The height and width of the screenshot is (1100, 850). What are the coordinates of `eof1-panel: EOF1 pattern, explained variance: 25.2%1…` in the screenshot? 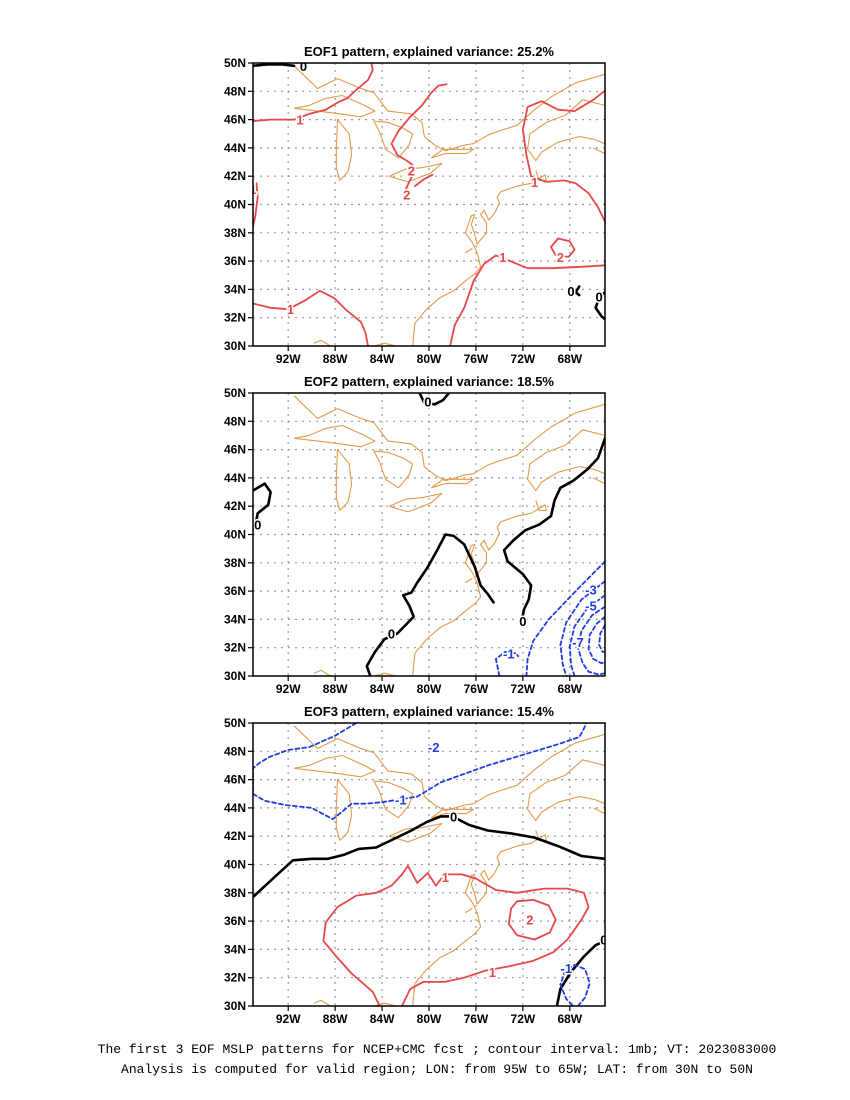 It's located at (415, 205).